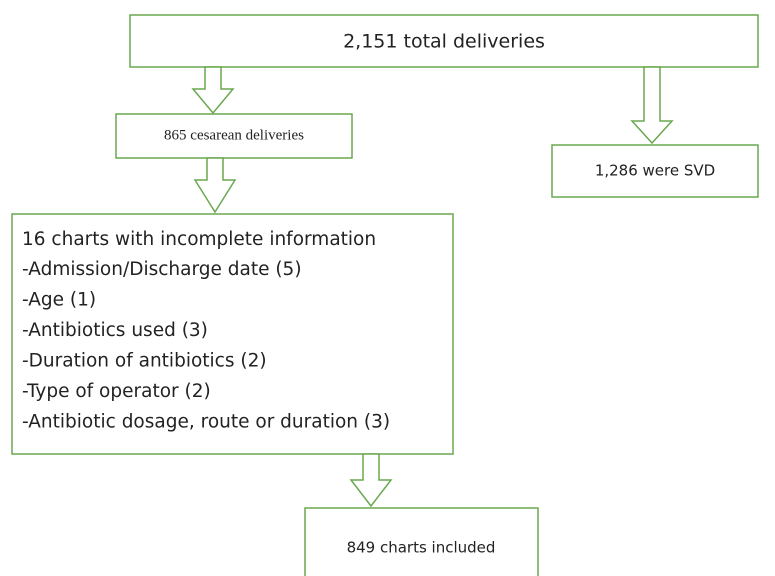 The image size is (775, 576). What do you see at coordinates (144, 361) in the screenshot?
I see `node-item: -Duration of antibiotics (2)` at bounding box center [144, 361].